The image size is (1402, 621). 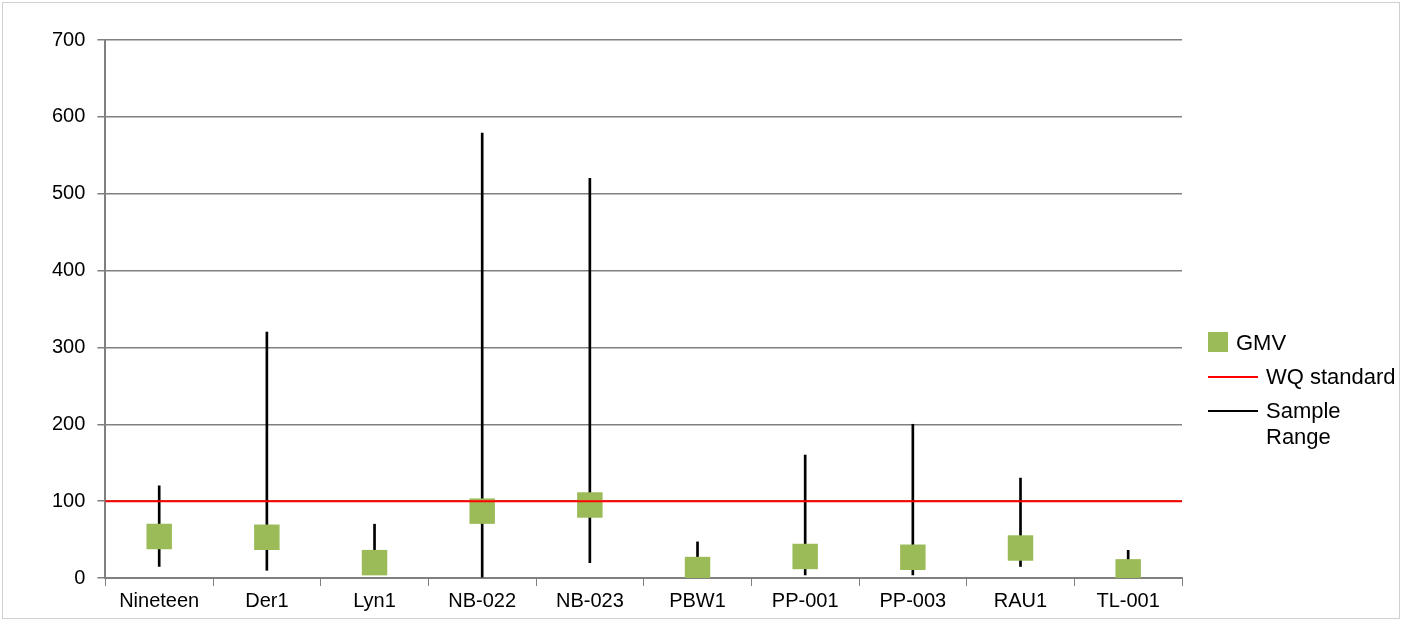 What do you see at coordinates (1331, 377) in the screenshot?
I see `legend-label: WQ standard` at bounding box center [1331, 377].